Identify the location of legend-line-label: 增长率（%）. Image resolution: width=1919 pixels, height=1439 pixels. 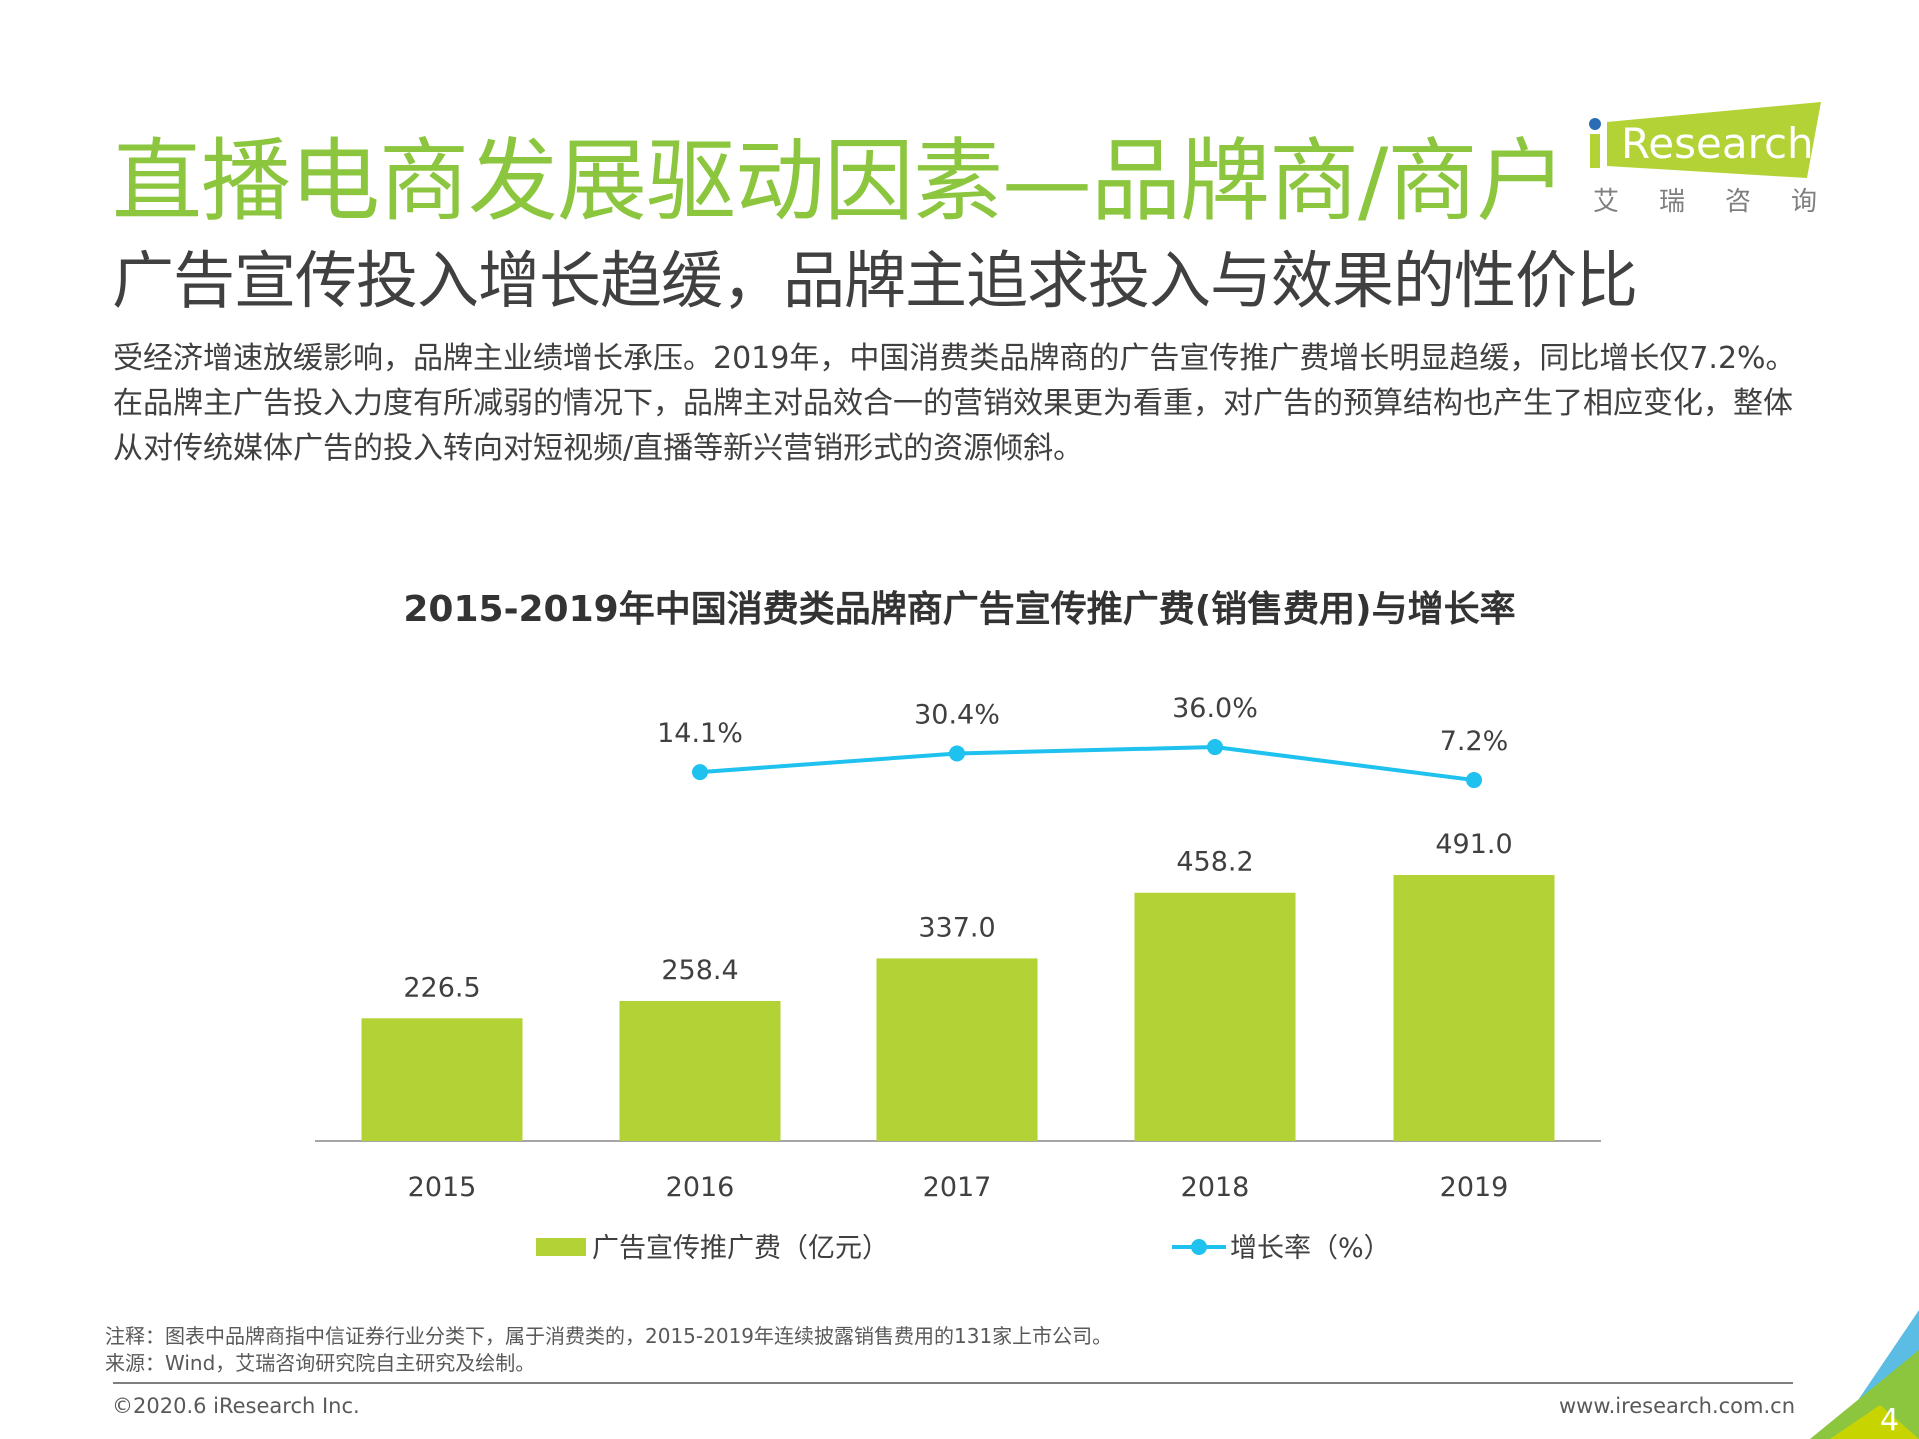
(1310, 1248).